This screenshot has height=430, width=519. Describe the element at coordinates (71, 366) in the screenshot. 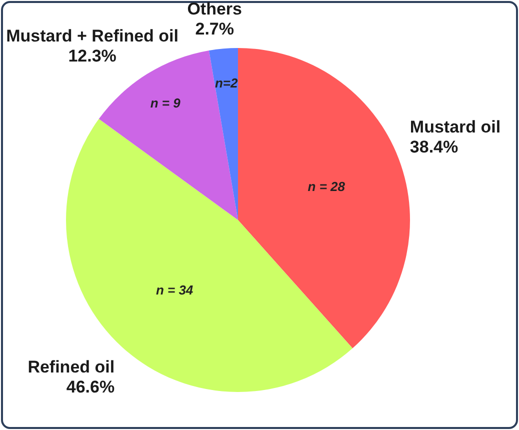

I see `slice-label: Refined oil` at that location.